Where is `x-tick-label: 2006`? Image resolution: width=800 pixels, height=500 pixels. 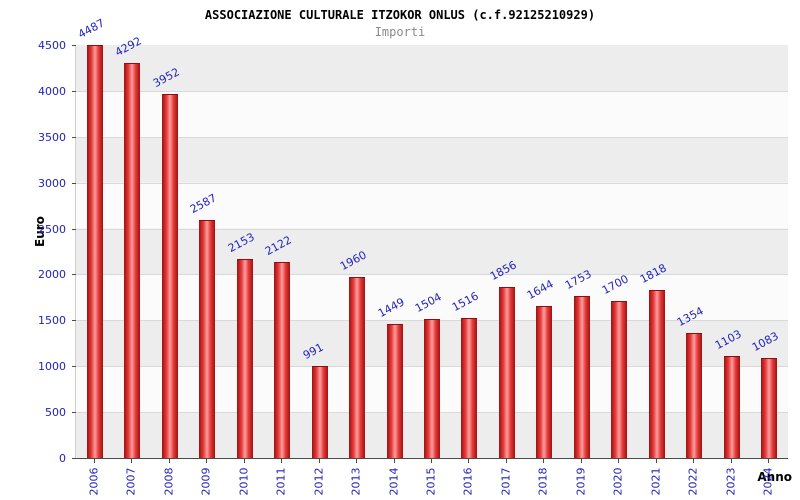 x-tick-label: 2006 is located at coordinates (94, 481).